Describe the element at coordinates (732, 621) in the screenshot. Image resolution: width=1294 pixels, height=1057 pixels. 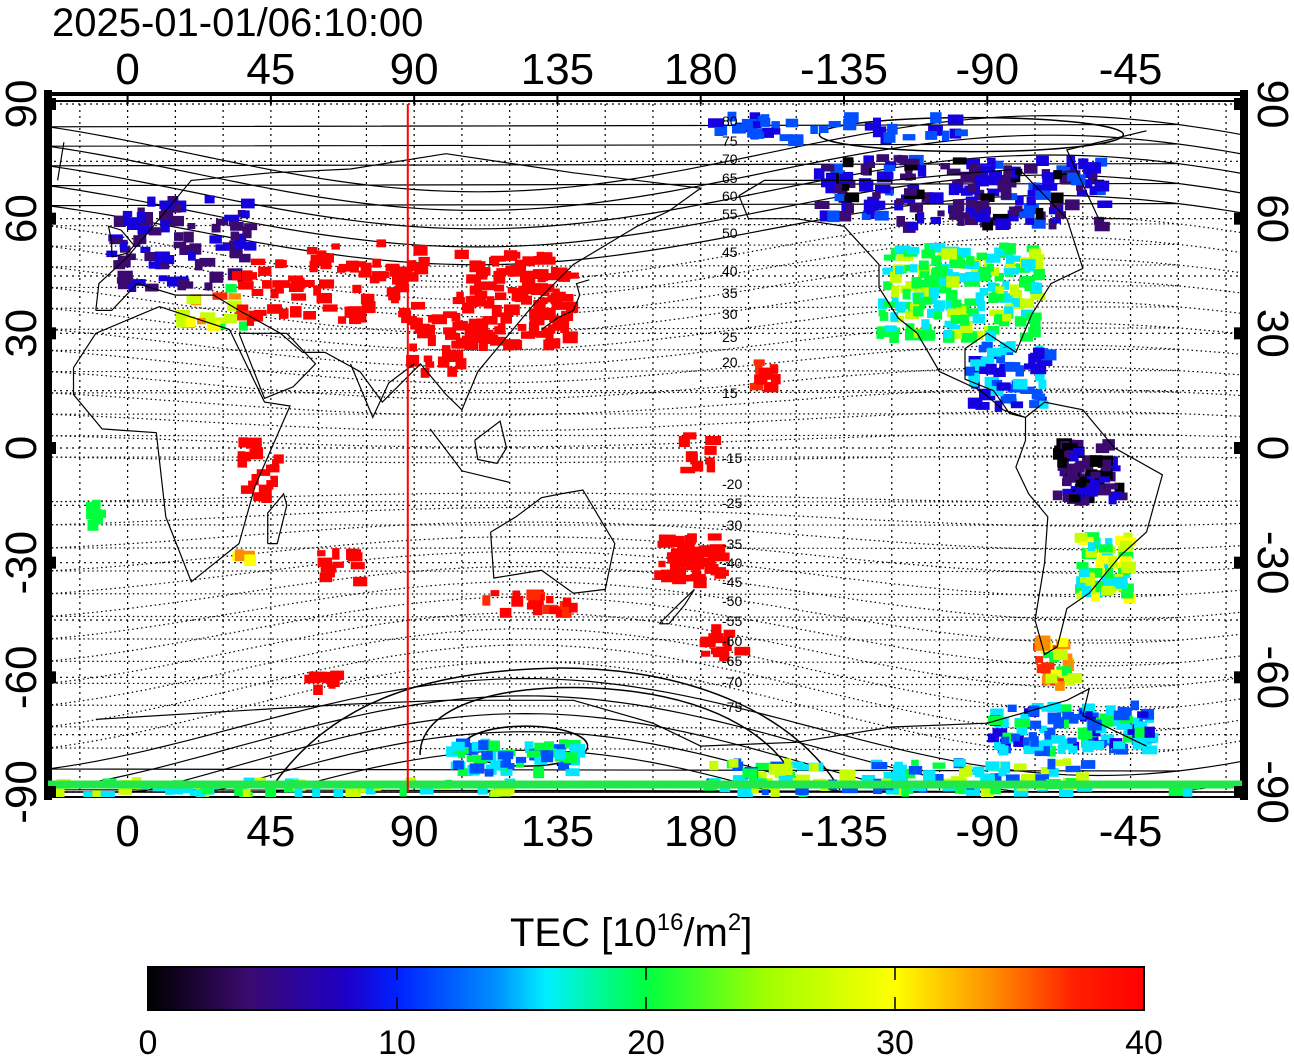
I see `contour-label: -55` at that location.